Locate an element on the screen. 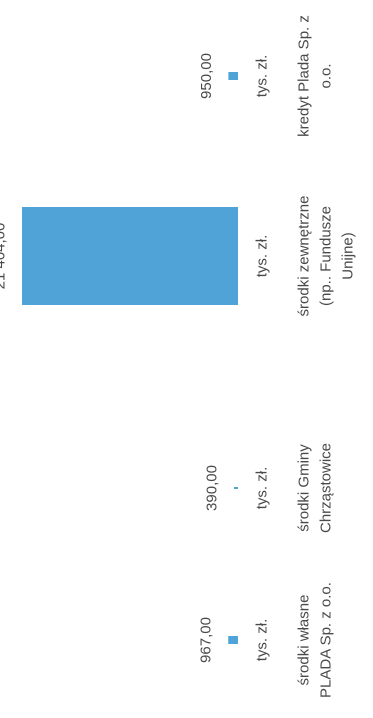 Image resolution: width=373 pixels, height=718 pixels. category-label-1-1: Chrząstowice is located at coordinates (326, 488).